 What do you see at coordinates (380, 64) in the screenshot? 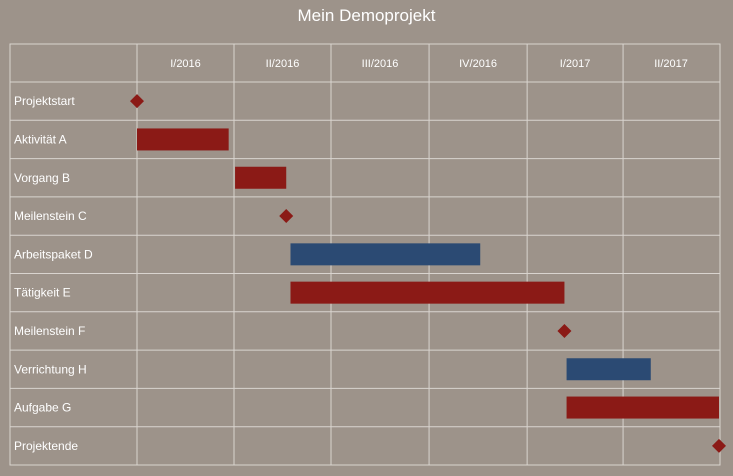
I see `quarter-label: III/2016` at bounding box center [380, 64].